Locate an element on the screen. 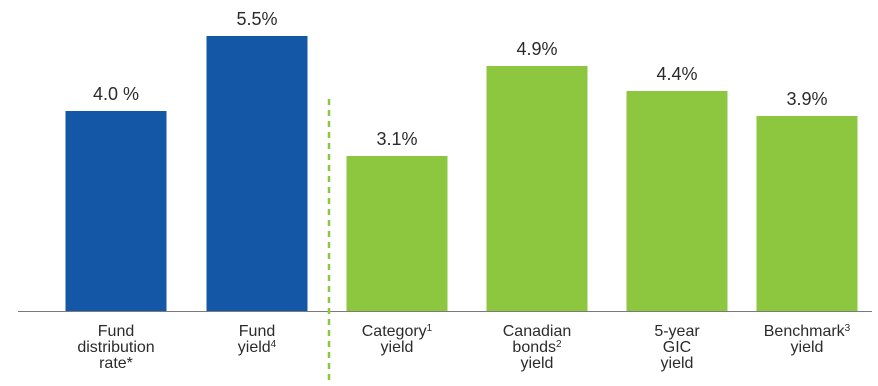  value-label-5: 3.9% is located at coordinates (806, 99).